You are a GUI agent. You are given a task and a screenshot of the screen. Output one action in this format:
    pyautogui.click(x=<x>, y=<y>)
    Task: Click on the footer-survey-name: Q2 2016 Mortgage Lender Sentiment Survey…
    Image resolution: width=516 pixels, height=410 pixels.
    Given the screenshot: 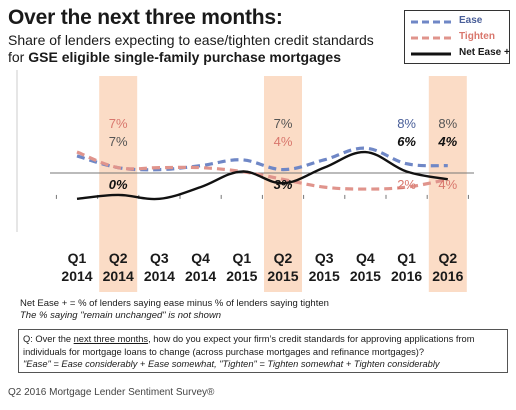 What is the action you would take?
    pyautogui.click(x=111, y=392)
    